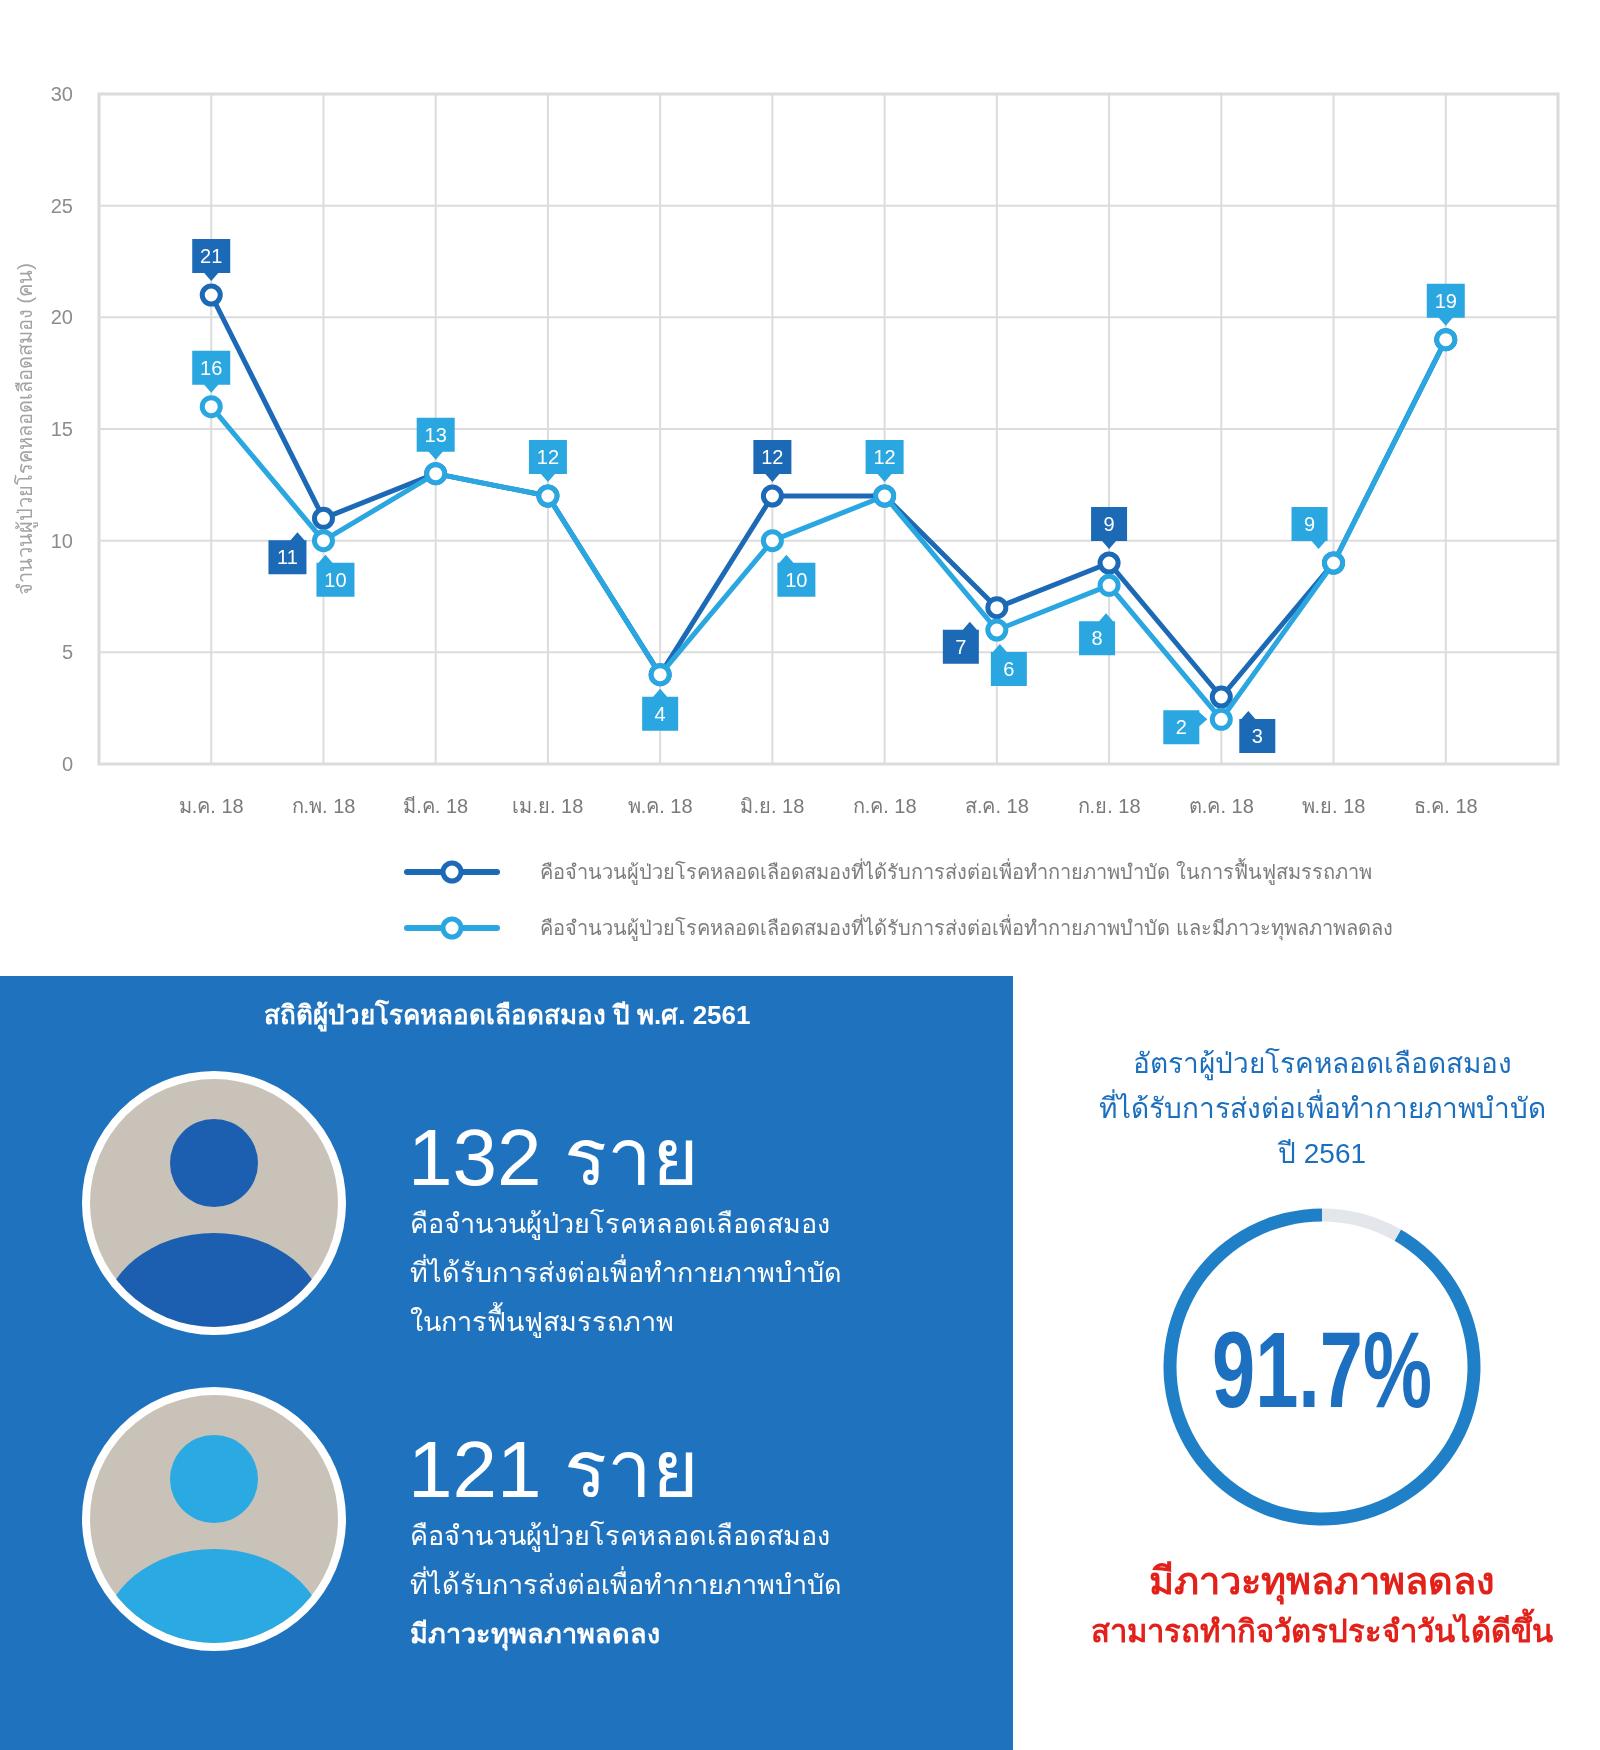 Image resolution: width=1600 pixels, height=1750 pixels. What do you see at coordinates (61, 429) in the screenshot?
I see `y-tick-label: 15` at bounding box center [61, 429].